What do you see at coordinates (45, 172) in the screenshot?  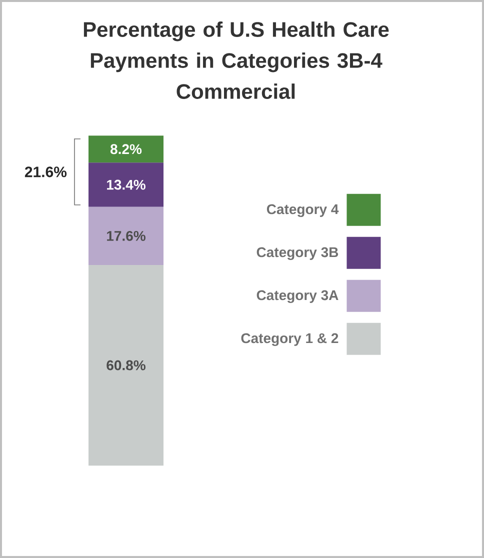 I see `text: 21.6%` at bounding box center [45, 172].